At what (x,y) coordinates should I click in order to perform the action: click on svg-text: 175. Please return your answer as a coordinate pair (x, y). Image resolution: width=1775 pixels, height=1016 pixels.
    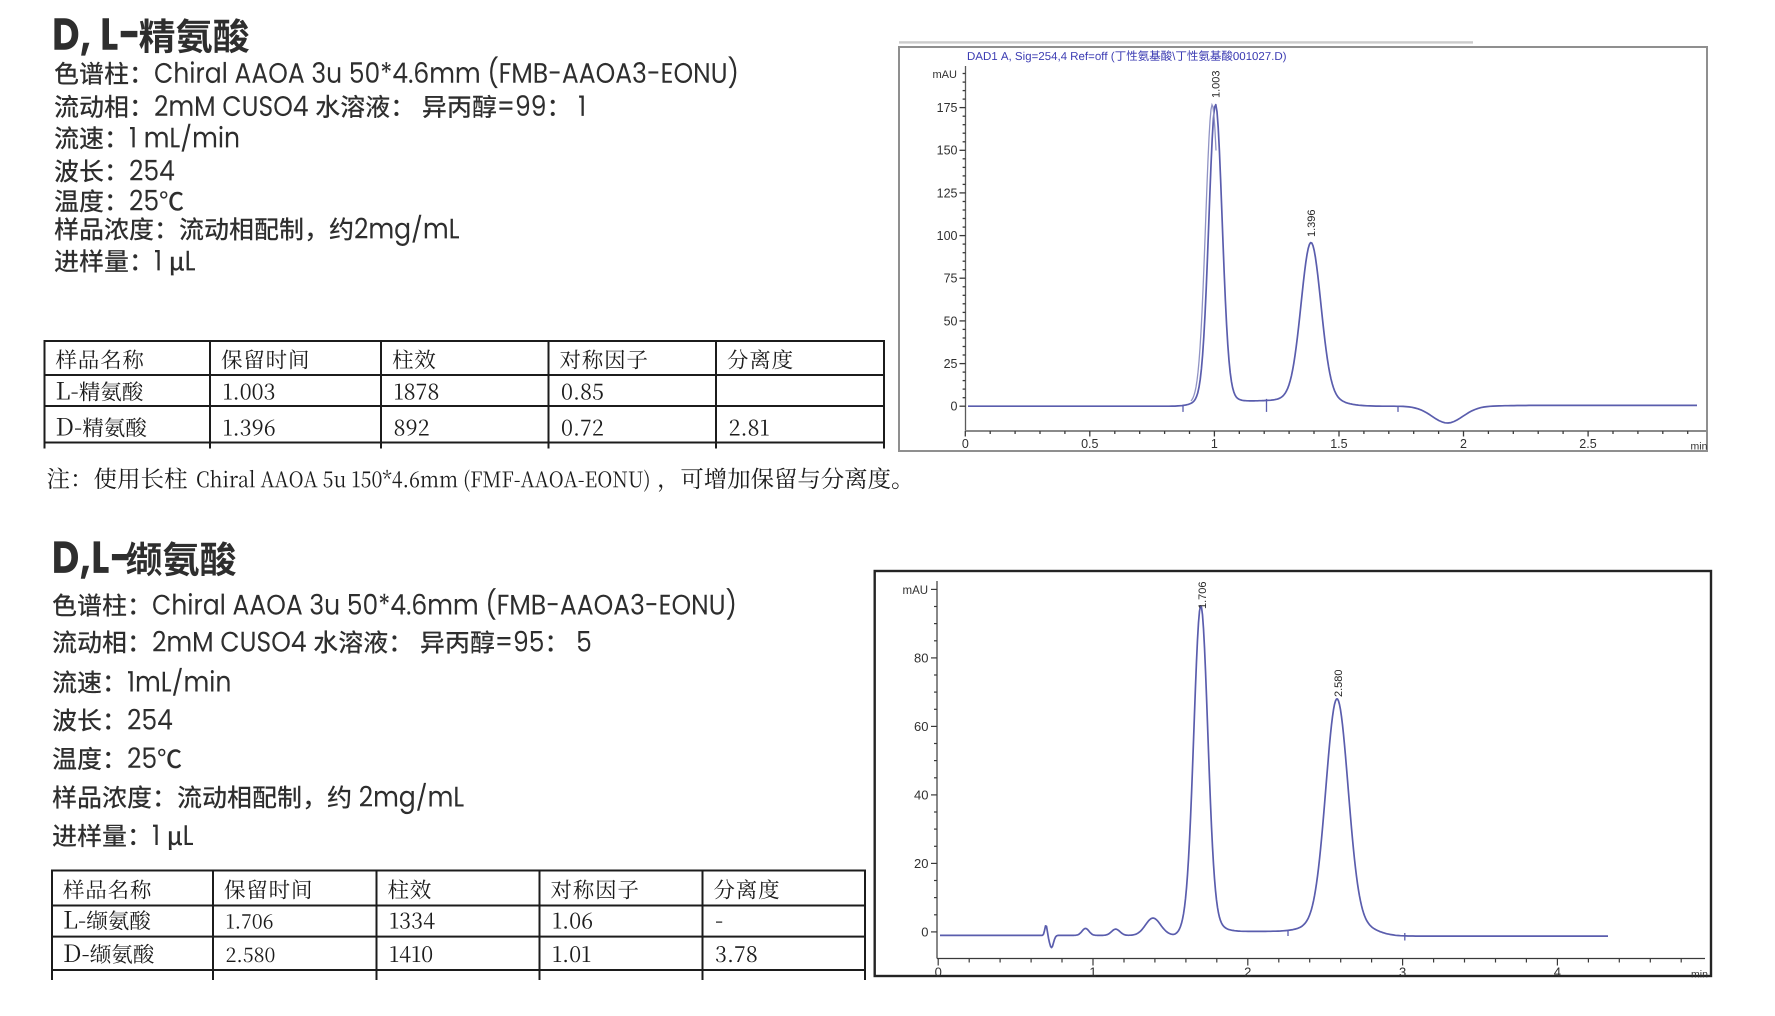
    Looking at the image, I should click on (947, 108).